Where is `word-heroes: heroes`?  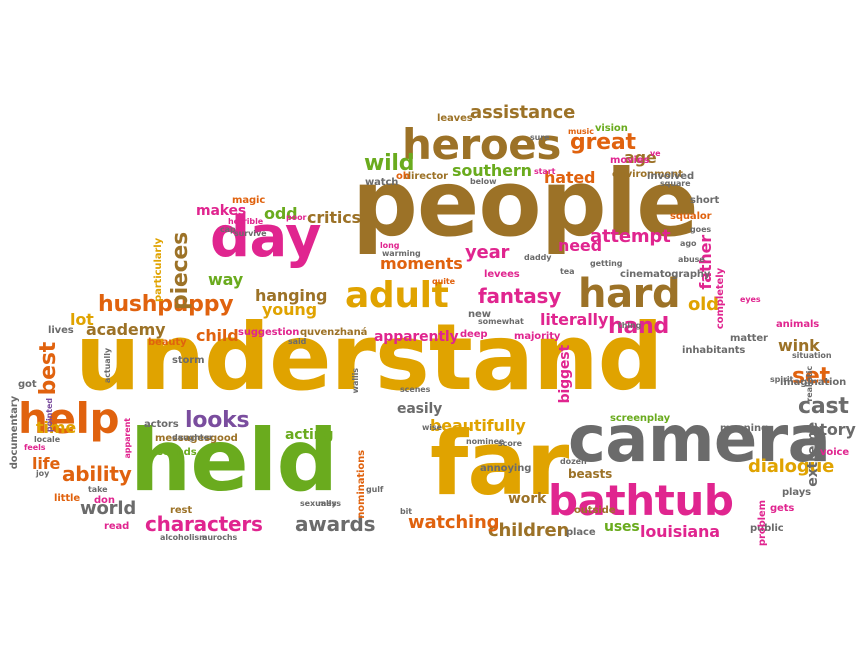
word-heroes: heroes is located at coordinates (481, 144).